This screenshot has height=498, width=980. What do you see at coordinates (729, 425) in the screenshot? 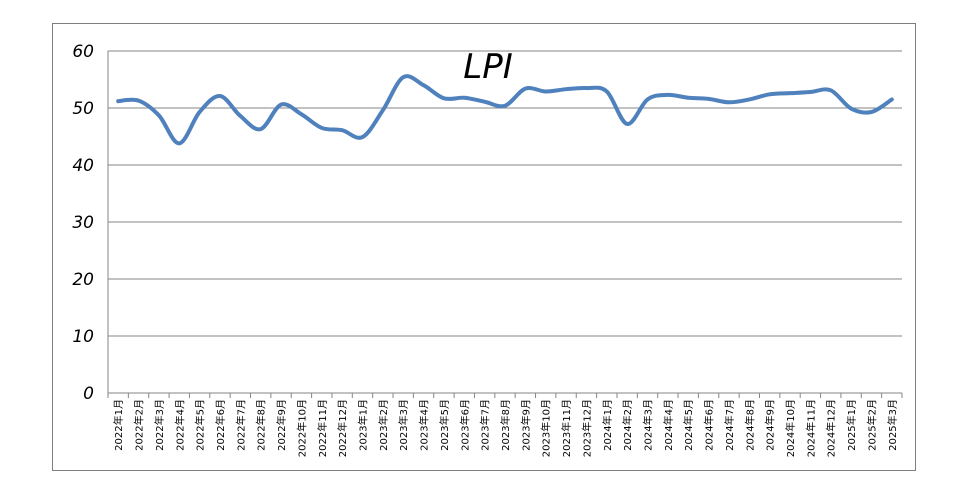
I see `x-tick-label: 2024年7月` at bounding box center [729, 425].